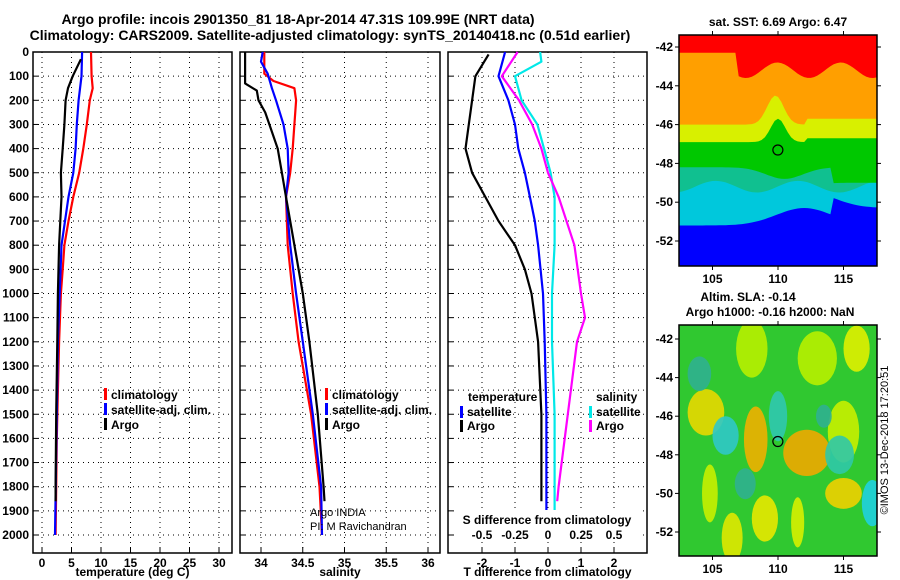 This screenshot has width=900, height=580. Describe the element at coordinates (19, 100) in the screenshot. I see `y-tick-label: 200` at that location.